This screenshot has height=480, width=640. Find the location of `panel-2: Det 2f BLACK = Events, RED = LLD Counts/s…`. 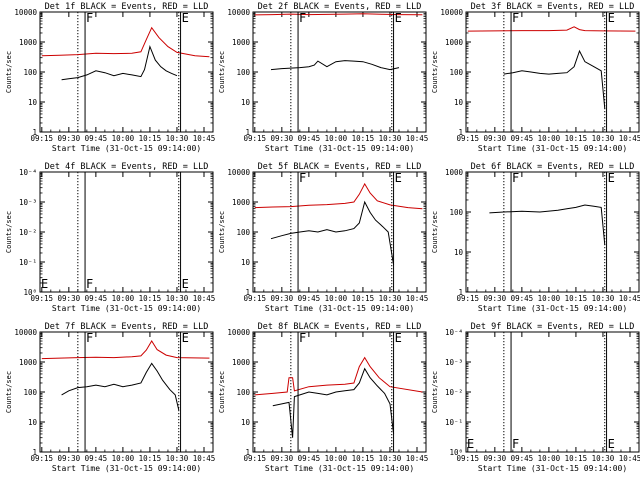

panel-2: Det 2f BLACK = Events, RED = LLD Counts/s… is located at coordinates (323, 77).